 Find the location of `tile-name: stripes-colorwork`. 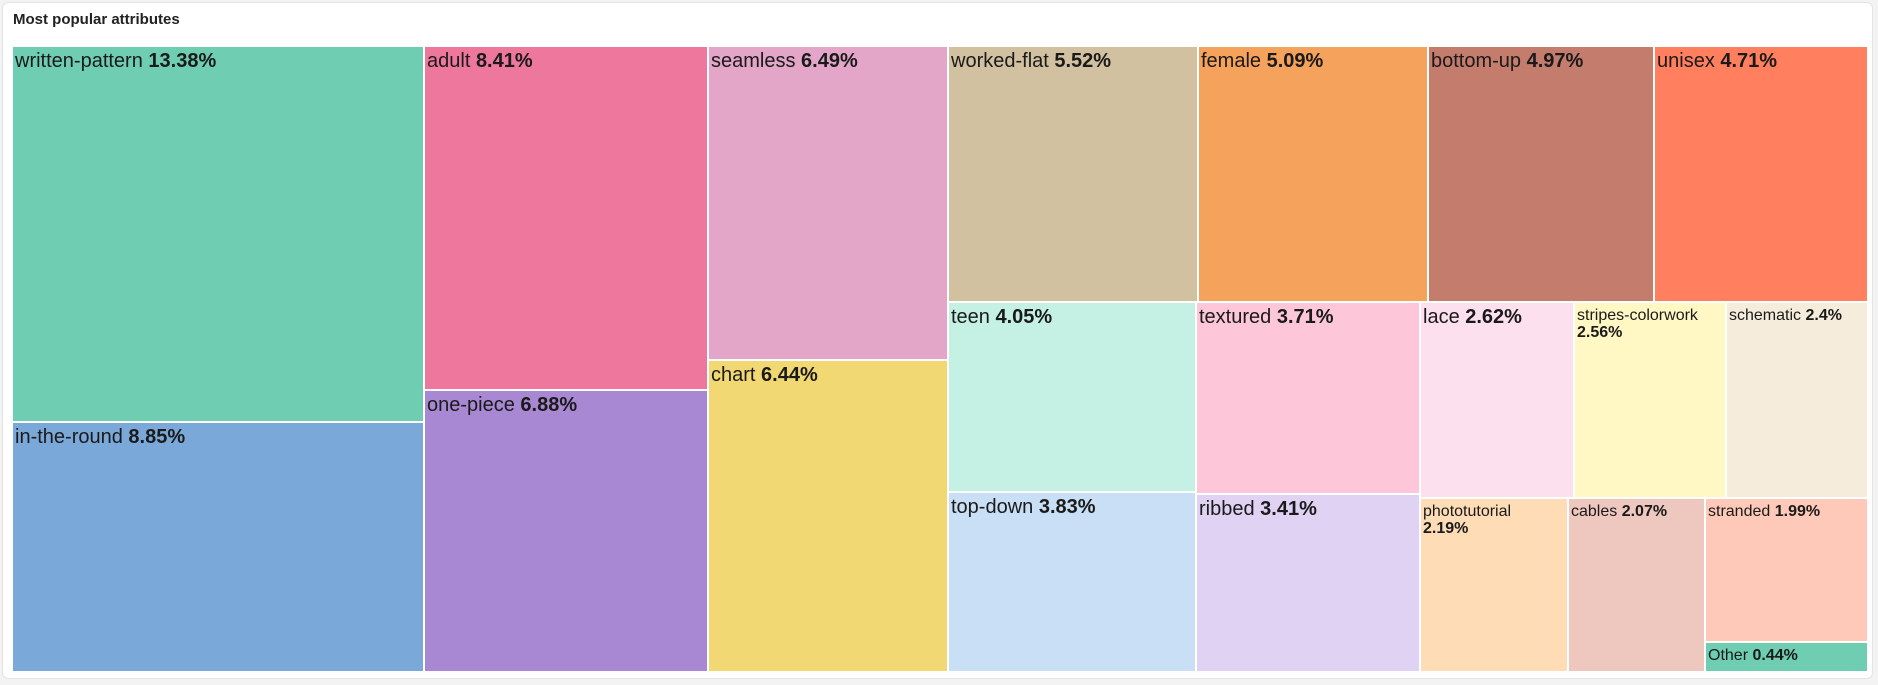

tile-name: stripes-colorwork is located at coordinates (1639, 315).